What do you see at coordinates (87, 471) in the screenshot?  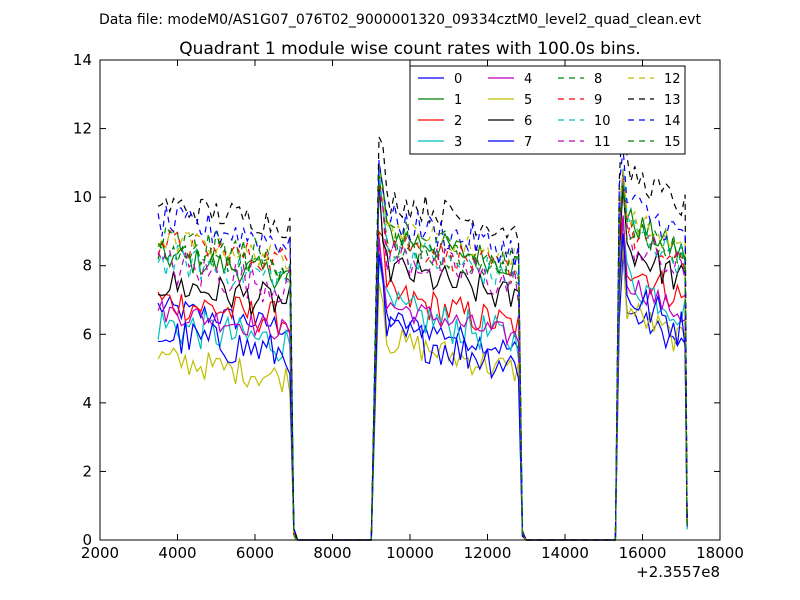 I see `y-tick-label: 2` at bounding box center [87, 471].